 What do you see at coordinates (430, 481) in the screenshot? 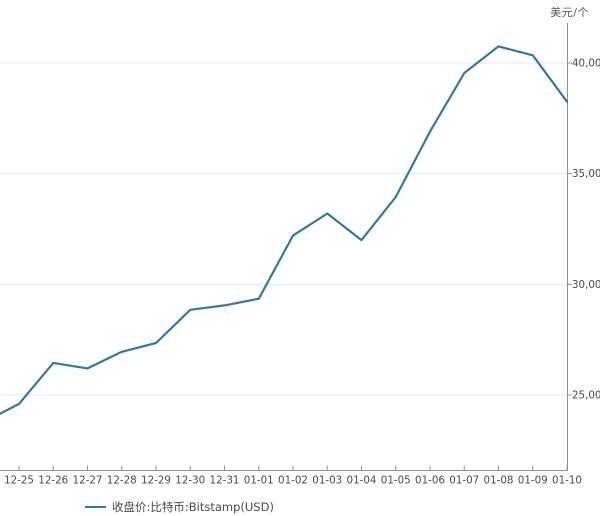
I see `x-axis-tick-label: 01-06` at bounding box center [430, 481].